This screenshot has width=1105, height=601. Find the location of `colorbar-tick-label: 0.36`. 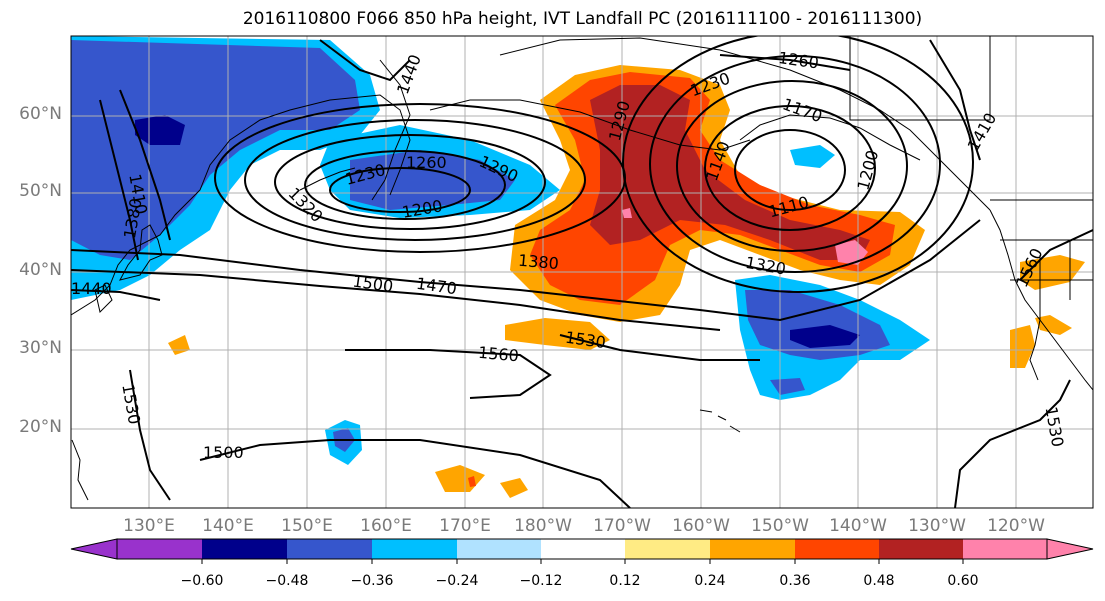

colorbar-tick-label: 0.36 is located at coordinates (795, 581).